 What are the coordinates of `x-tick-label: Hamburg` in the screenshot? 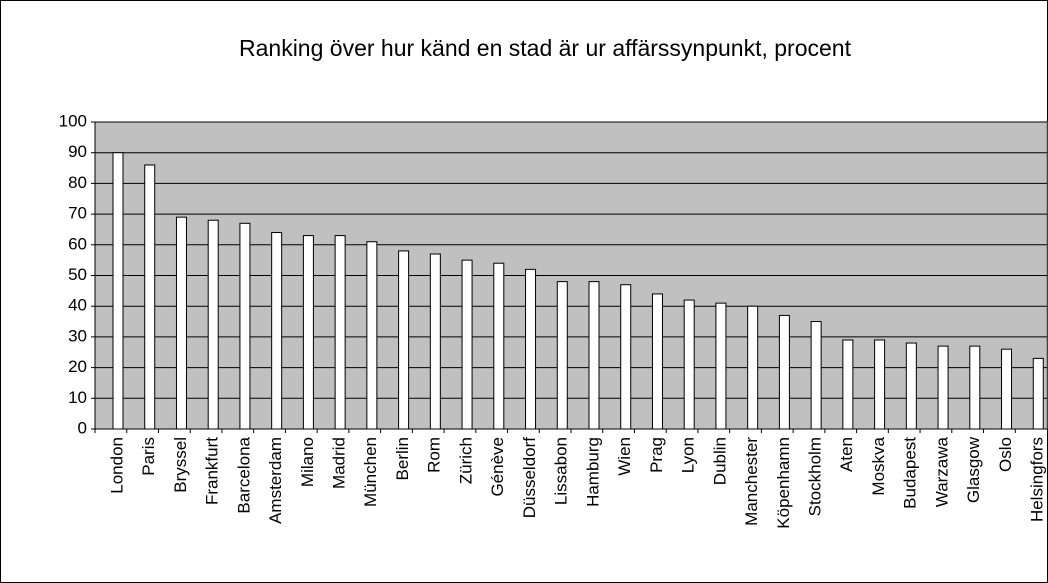 It's located at (592, 472).